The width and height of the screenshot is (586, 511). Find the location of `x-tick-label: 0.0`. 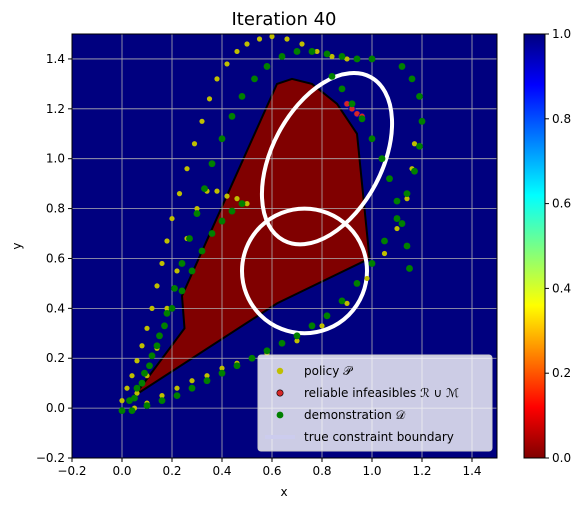

x-tick-label: 0.0 is located at coordinates (121, 471).